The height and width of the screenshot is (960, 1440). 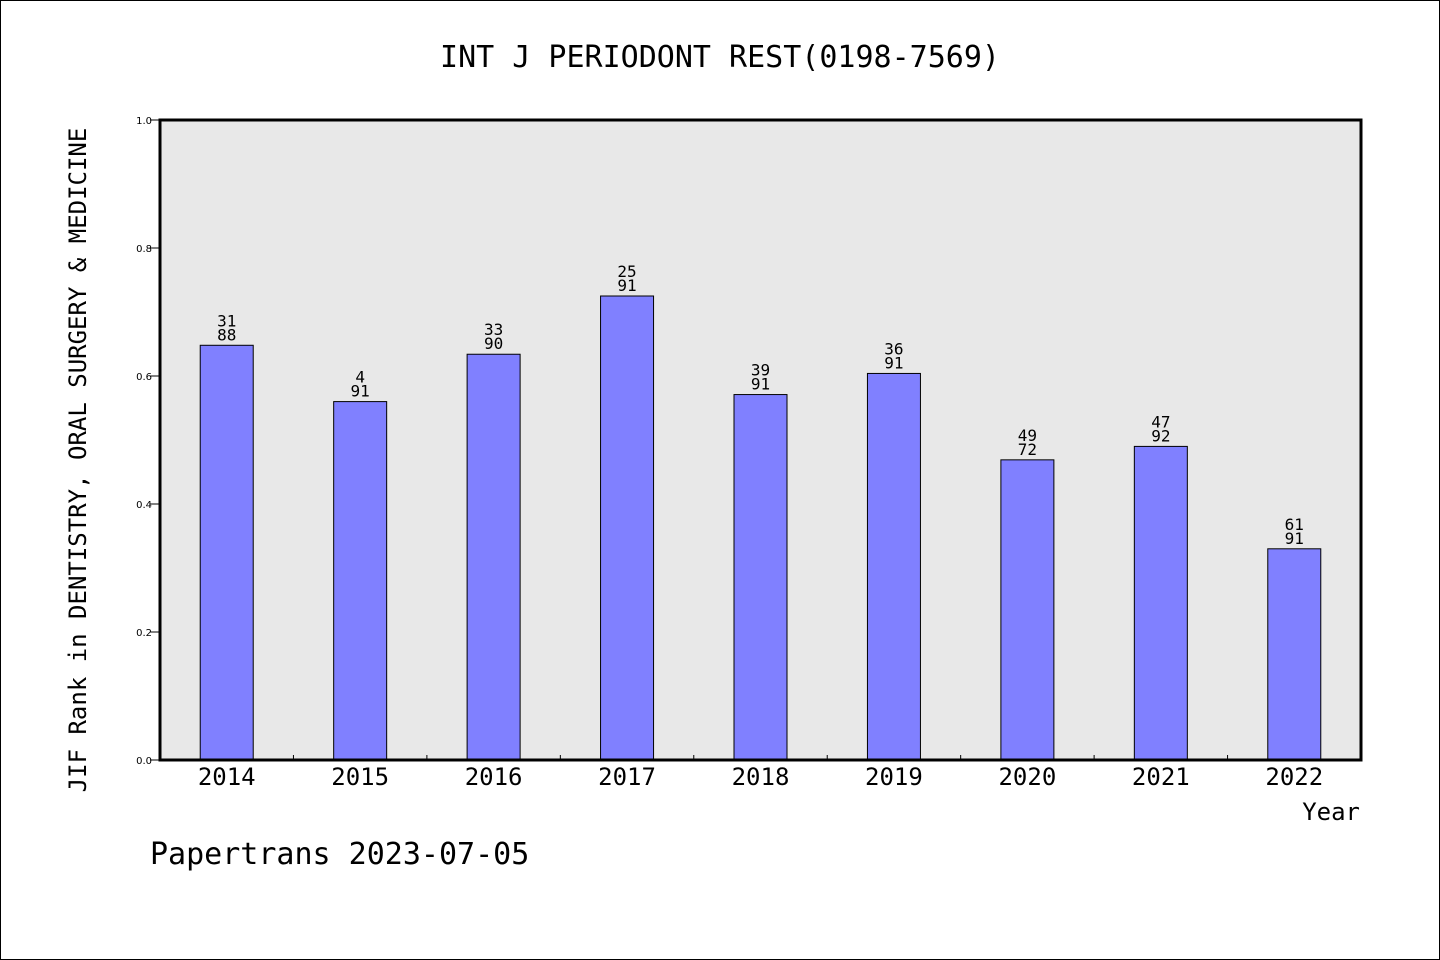 I want to click on bar-rank-label: 33, so click(x=493, y=329).